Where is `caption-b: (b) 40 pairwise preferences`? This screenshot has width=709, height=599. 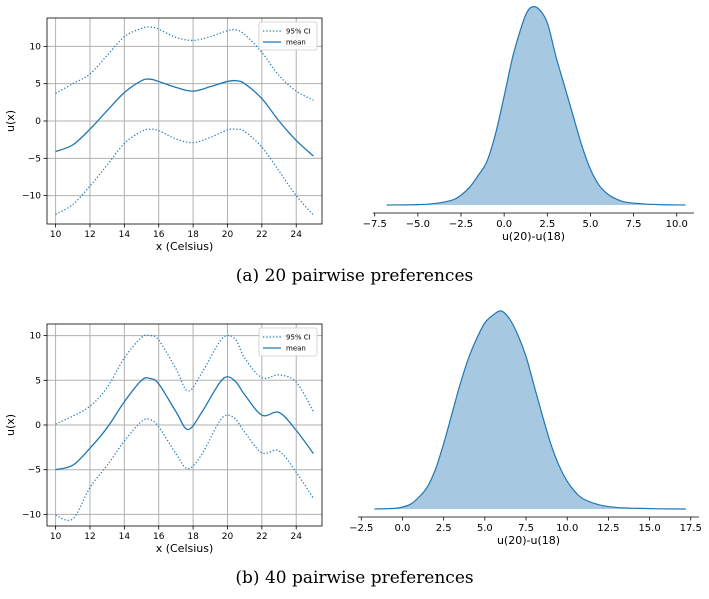 caption-b: (b) 40 pairwise preferences is located at coordinates (354, 578).